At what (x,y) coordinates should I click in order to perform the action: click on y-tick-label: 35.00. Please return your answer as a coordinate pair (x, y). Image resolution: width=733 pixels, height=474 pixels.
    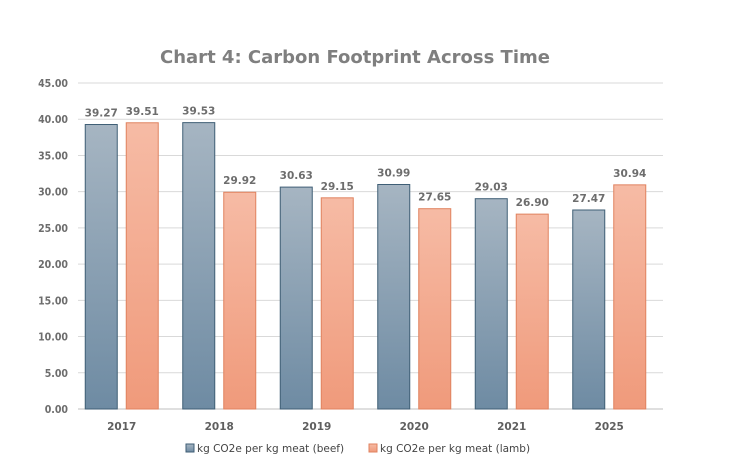
    Looking at the image, I should click on (53, 156).